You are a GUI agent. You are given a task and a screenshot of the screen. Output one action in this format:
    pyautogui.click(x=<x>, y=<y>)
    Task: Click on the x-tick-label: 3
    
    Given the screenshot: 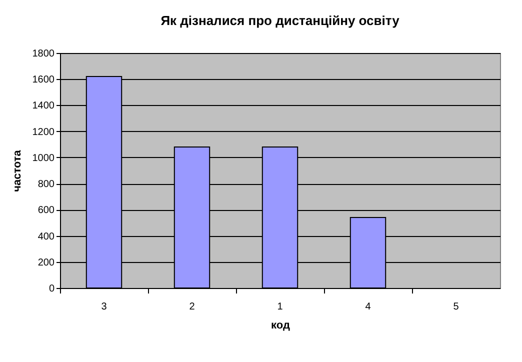 What is the action you would take?
    pyautogui.click(x=104, y=307)
    